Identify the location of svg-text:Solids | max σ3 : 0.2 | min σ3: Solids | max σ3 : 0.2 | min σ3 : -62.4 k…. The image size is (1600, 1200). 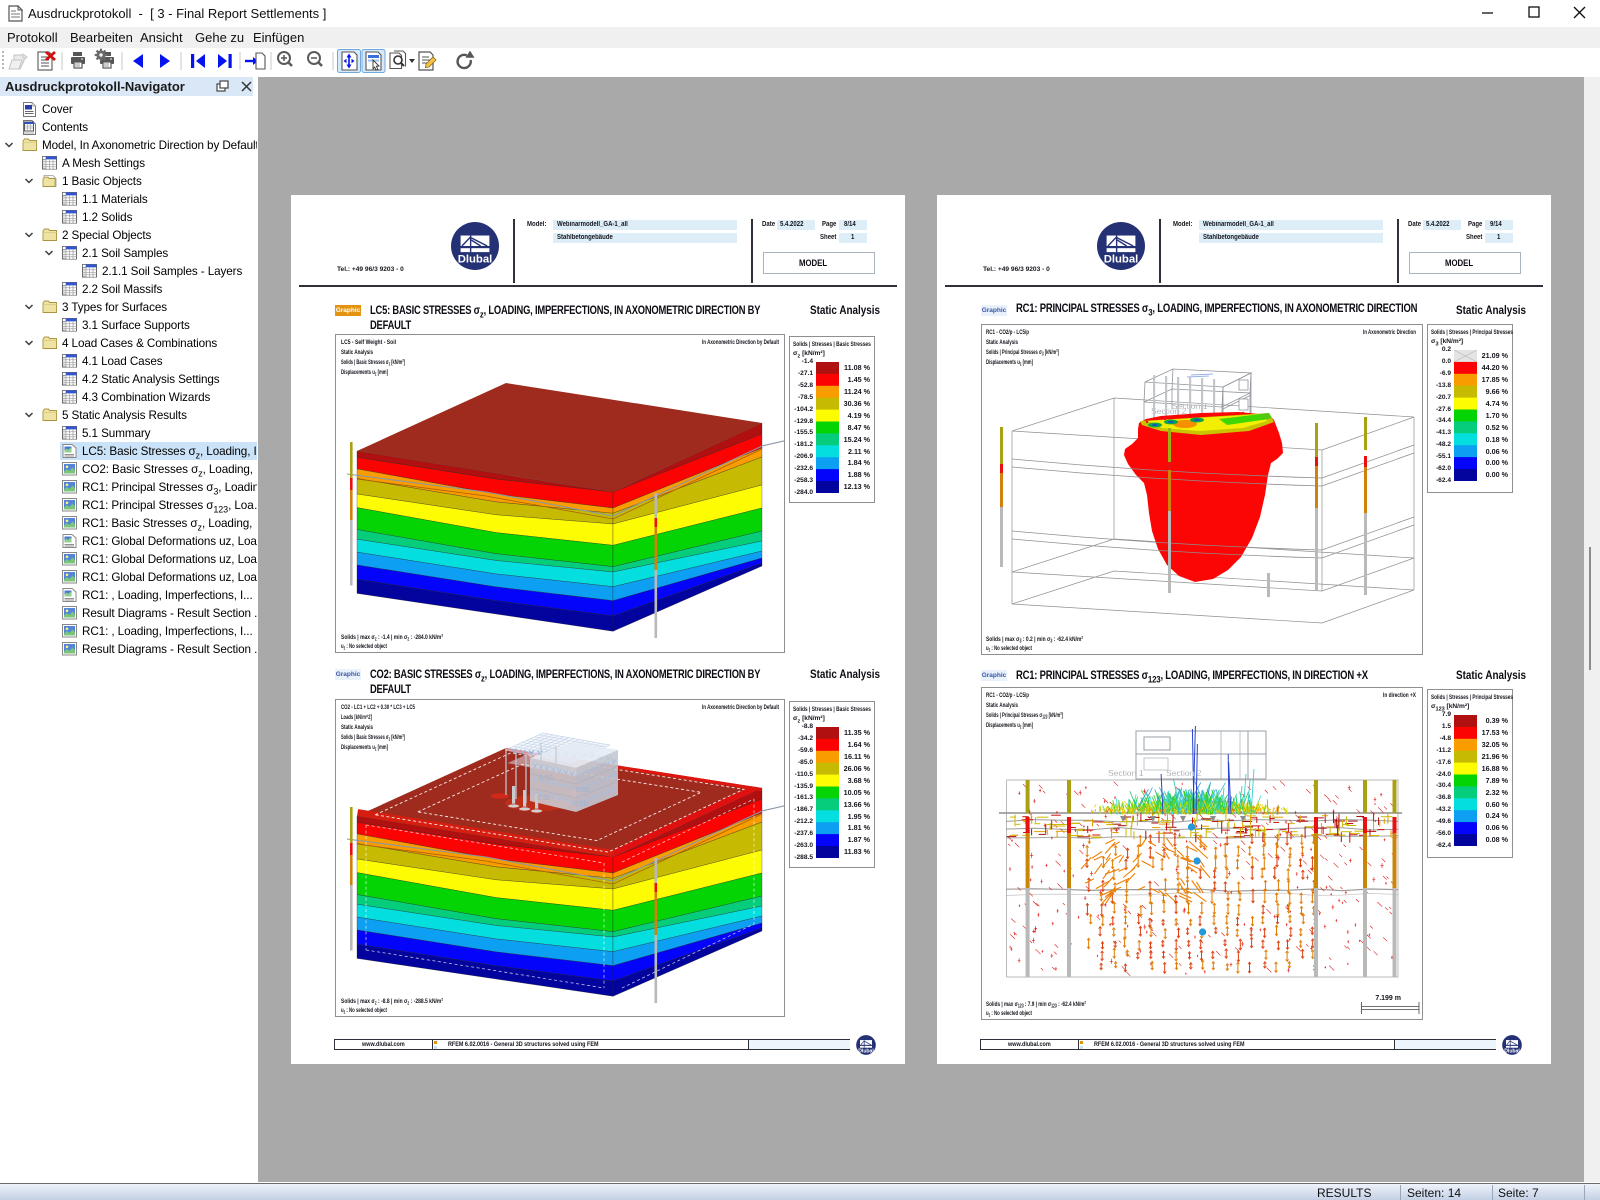
(1035, 640).